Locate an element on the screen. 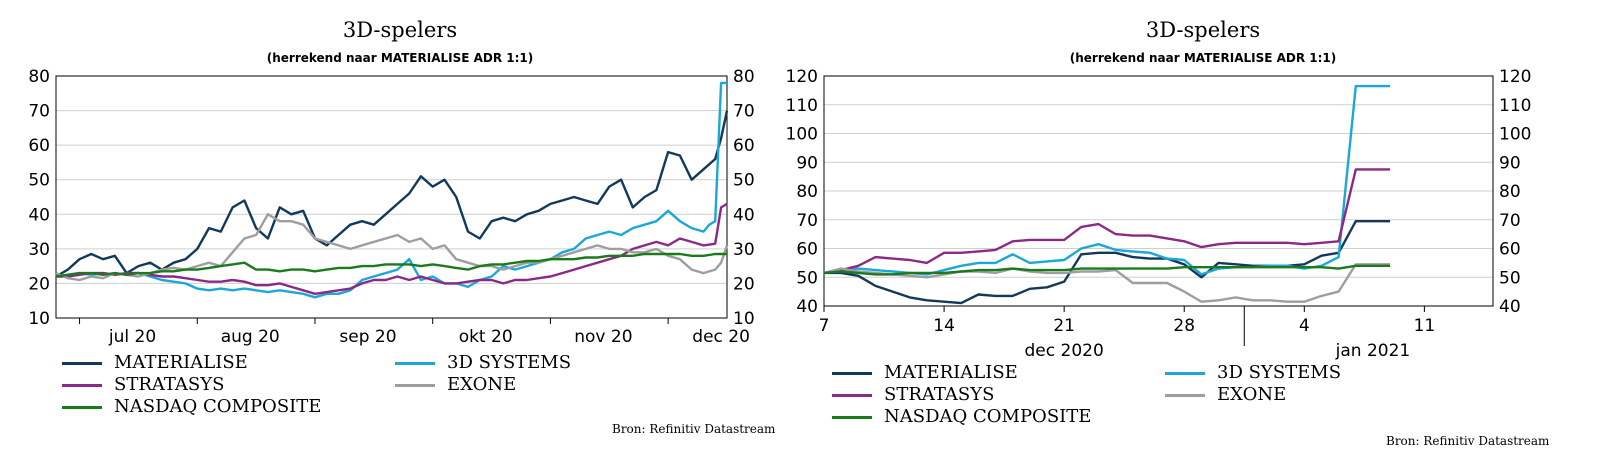  series-line-materialise is located at coordinates (1107, 262).